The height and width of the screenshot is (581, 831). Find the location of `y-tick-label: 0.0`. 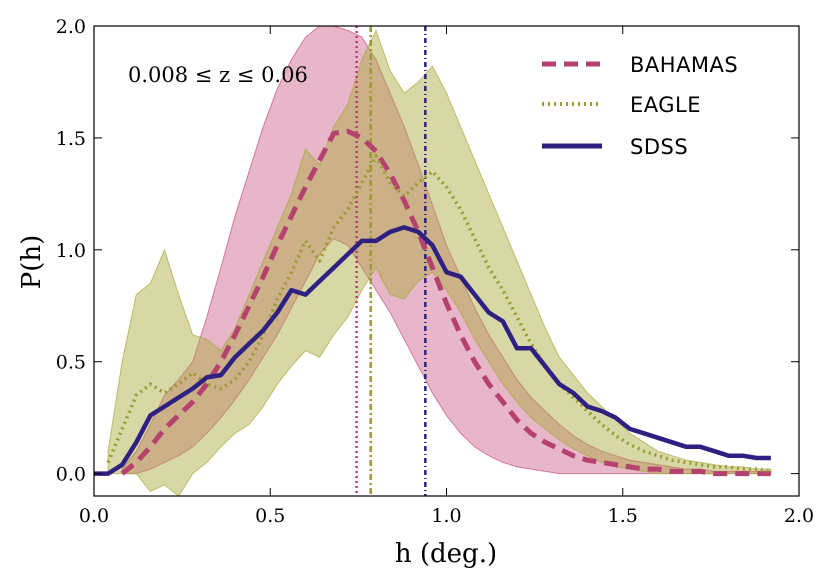

y-tick-label: 0.0 is located at coordinates (71, 475).